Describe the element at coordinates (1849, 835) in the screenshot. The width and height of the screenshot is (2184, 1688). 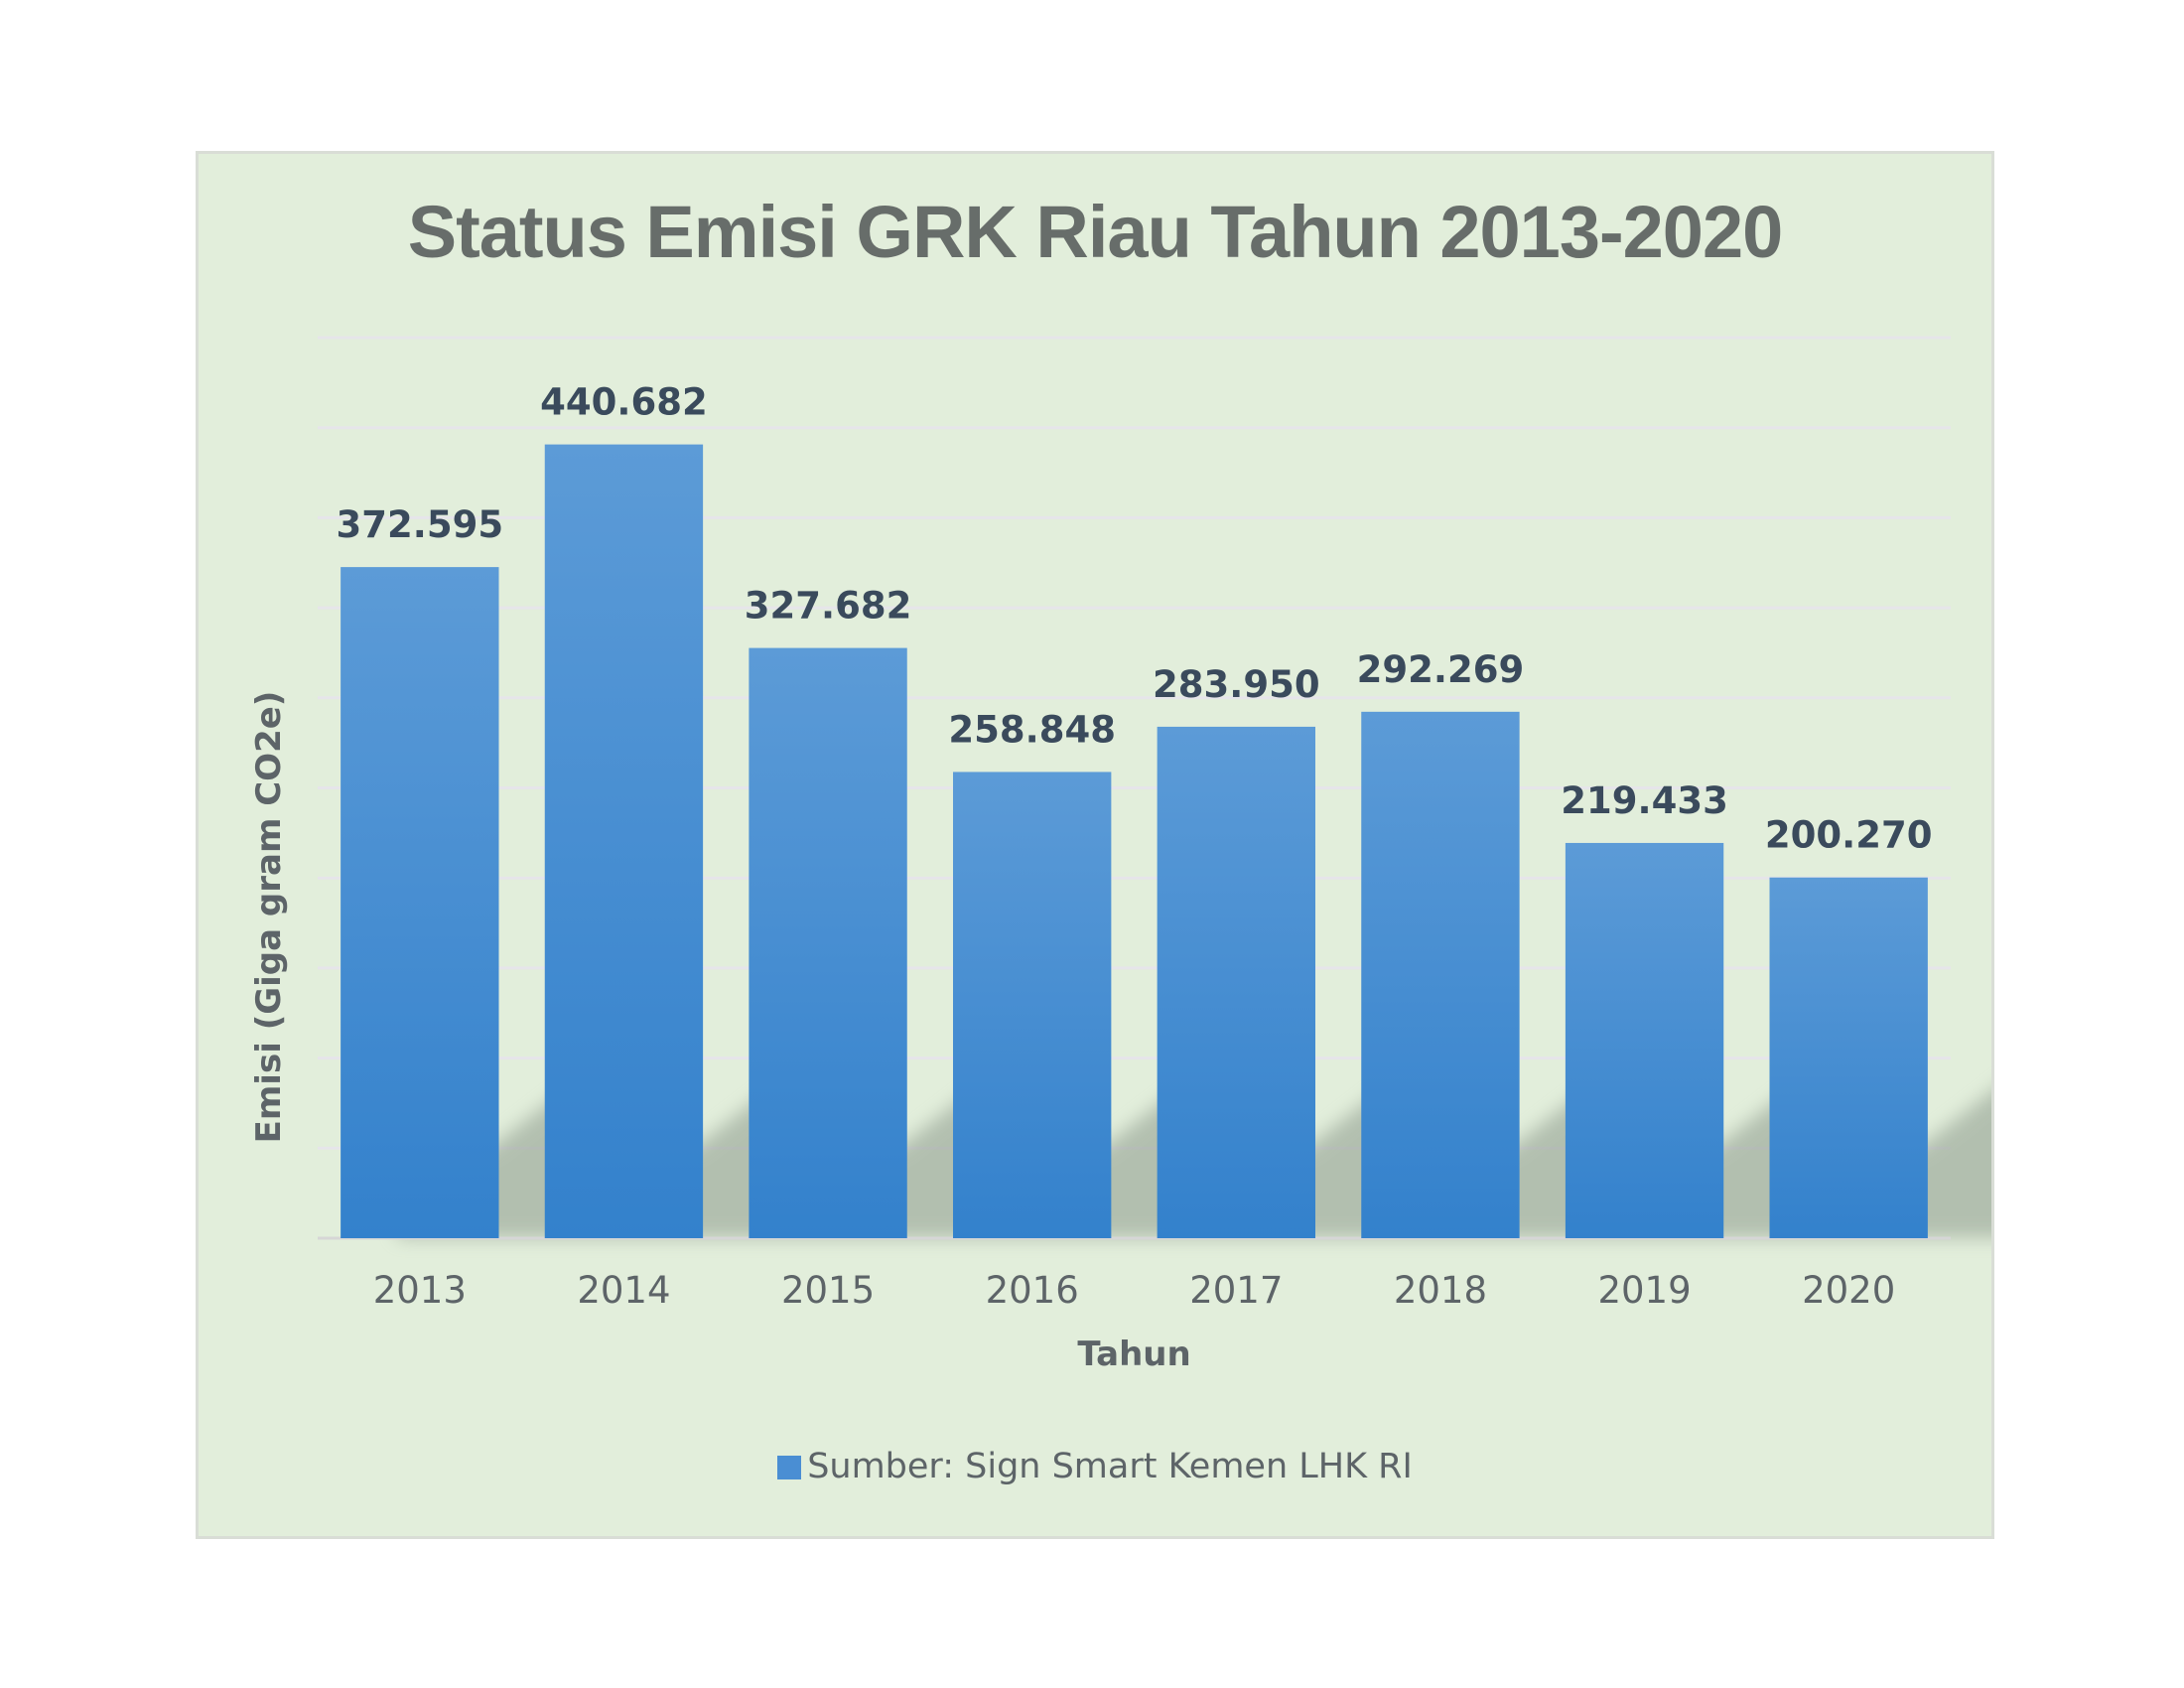
I see `data-label-2020: 200.270` at that location.